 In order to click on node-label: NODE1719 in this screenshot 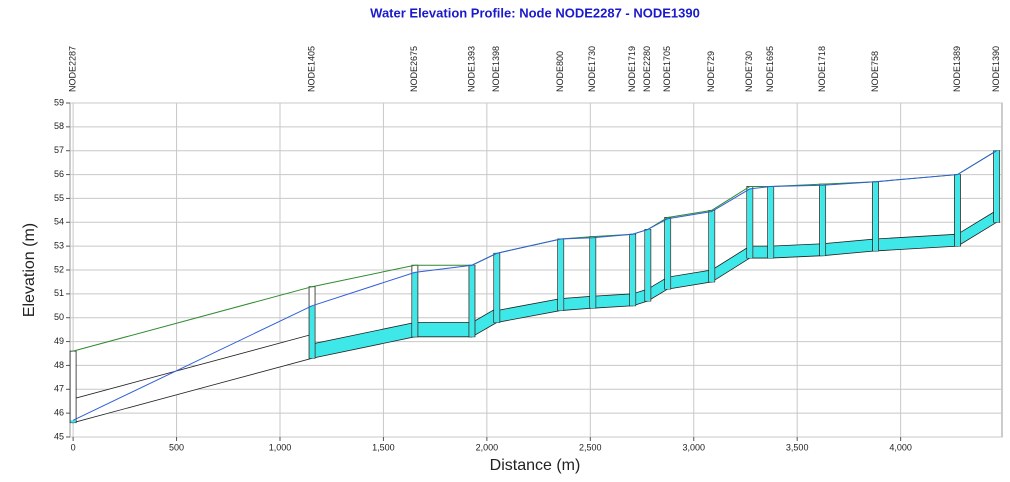, I will do `click(632, 69)`.